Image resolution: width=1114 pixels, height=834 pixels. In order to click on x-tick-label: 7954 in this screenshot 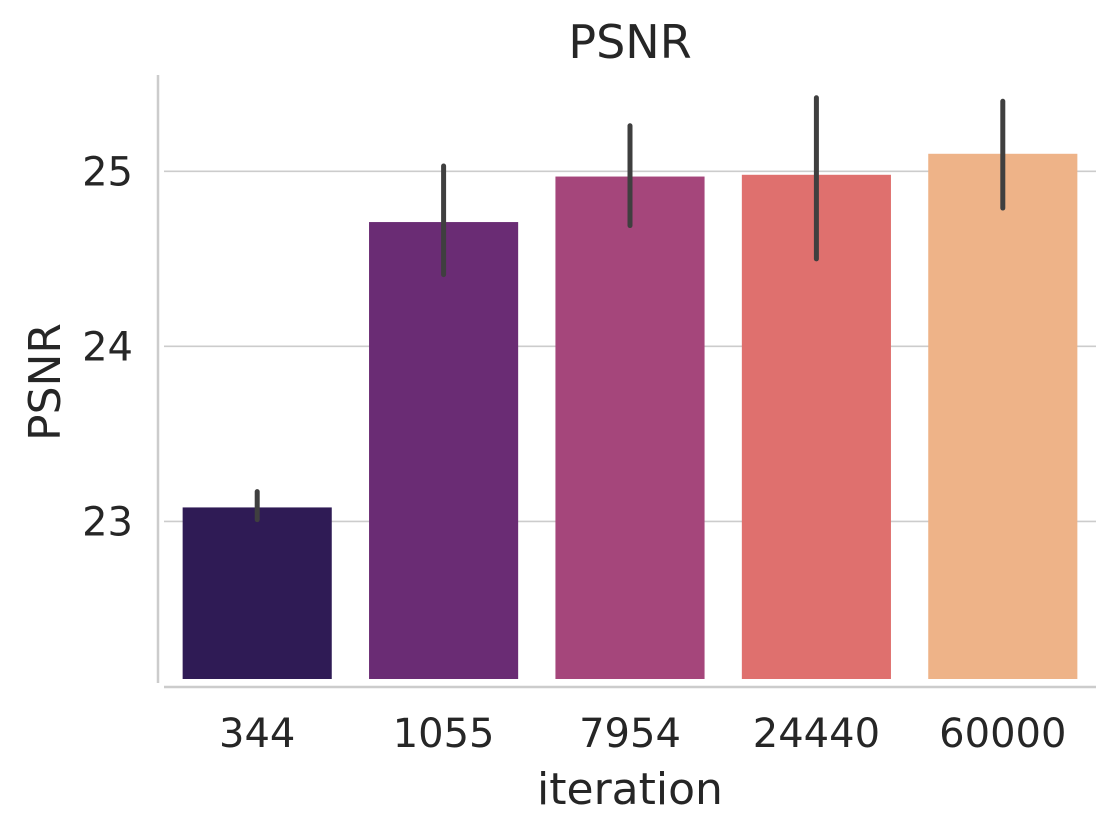, I will do `click(630, 734)`.